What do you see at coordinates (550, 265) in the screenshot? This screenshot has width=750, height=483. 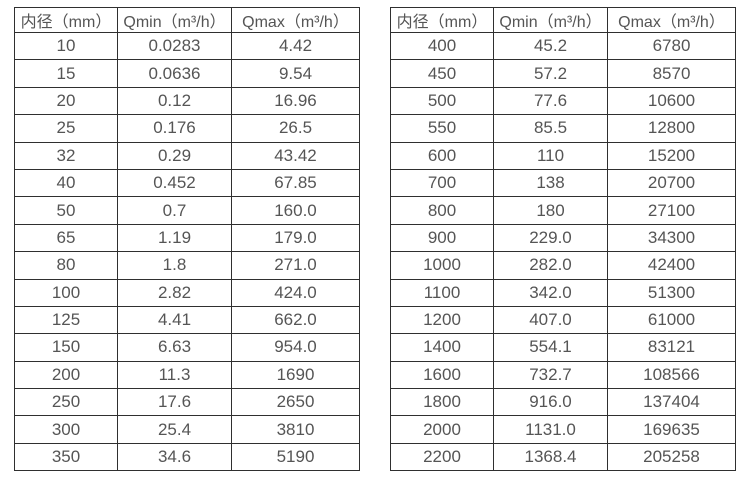 I see `cell-qmin: 282.0` at bounding box center [550, 265].